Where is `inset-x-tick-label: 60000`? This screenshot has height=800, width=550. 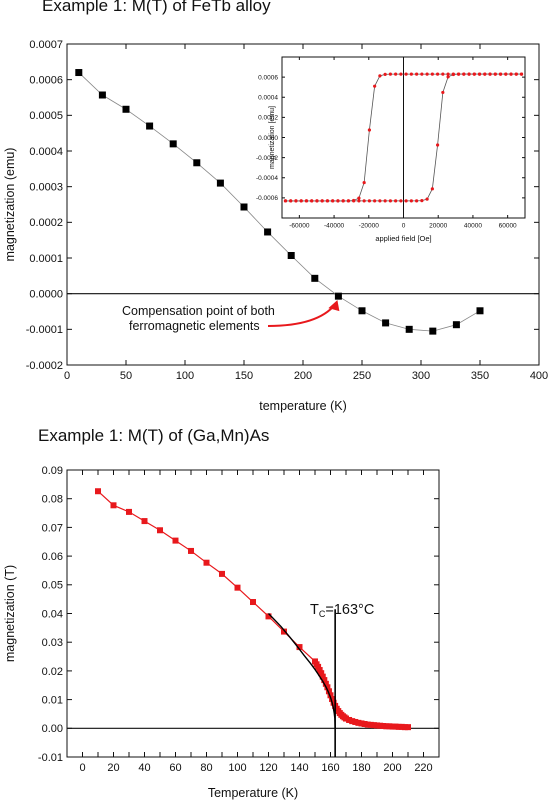
inset-x-tick-label: 60000 is located at coordinates (508, 226).